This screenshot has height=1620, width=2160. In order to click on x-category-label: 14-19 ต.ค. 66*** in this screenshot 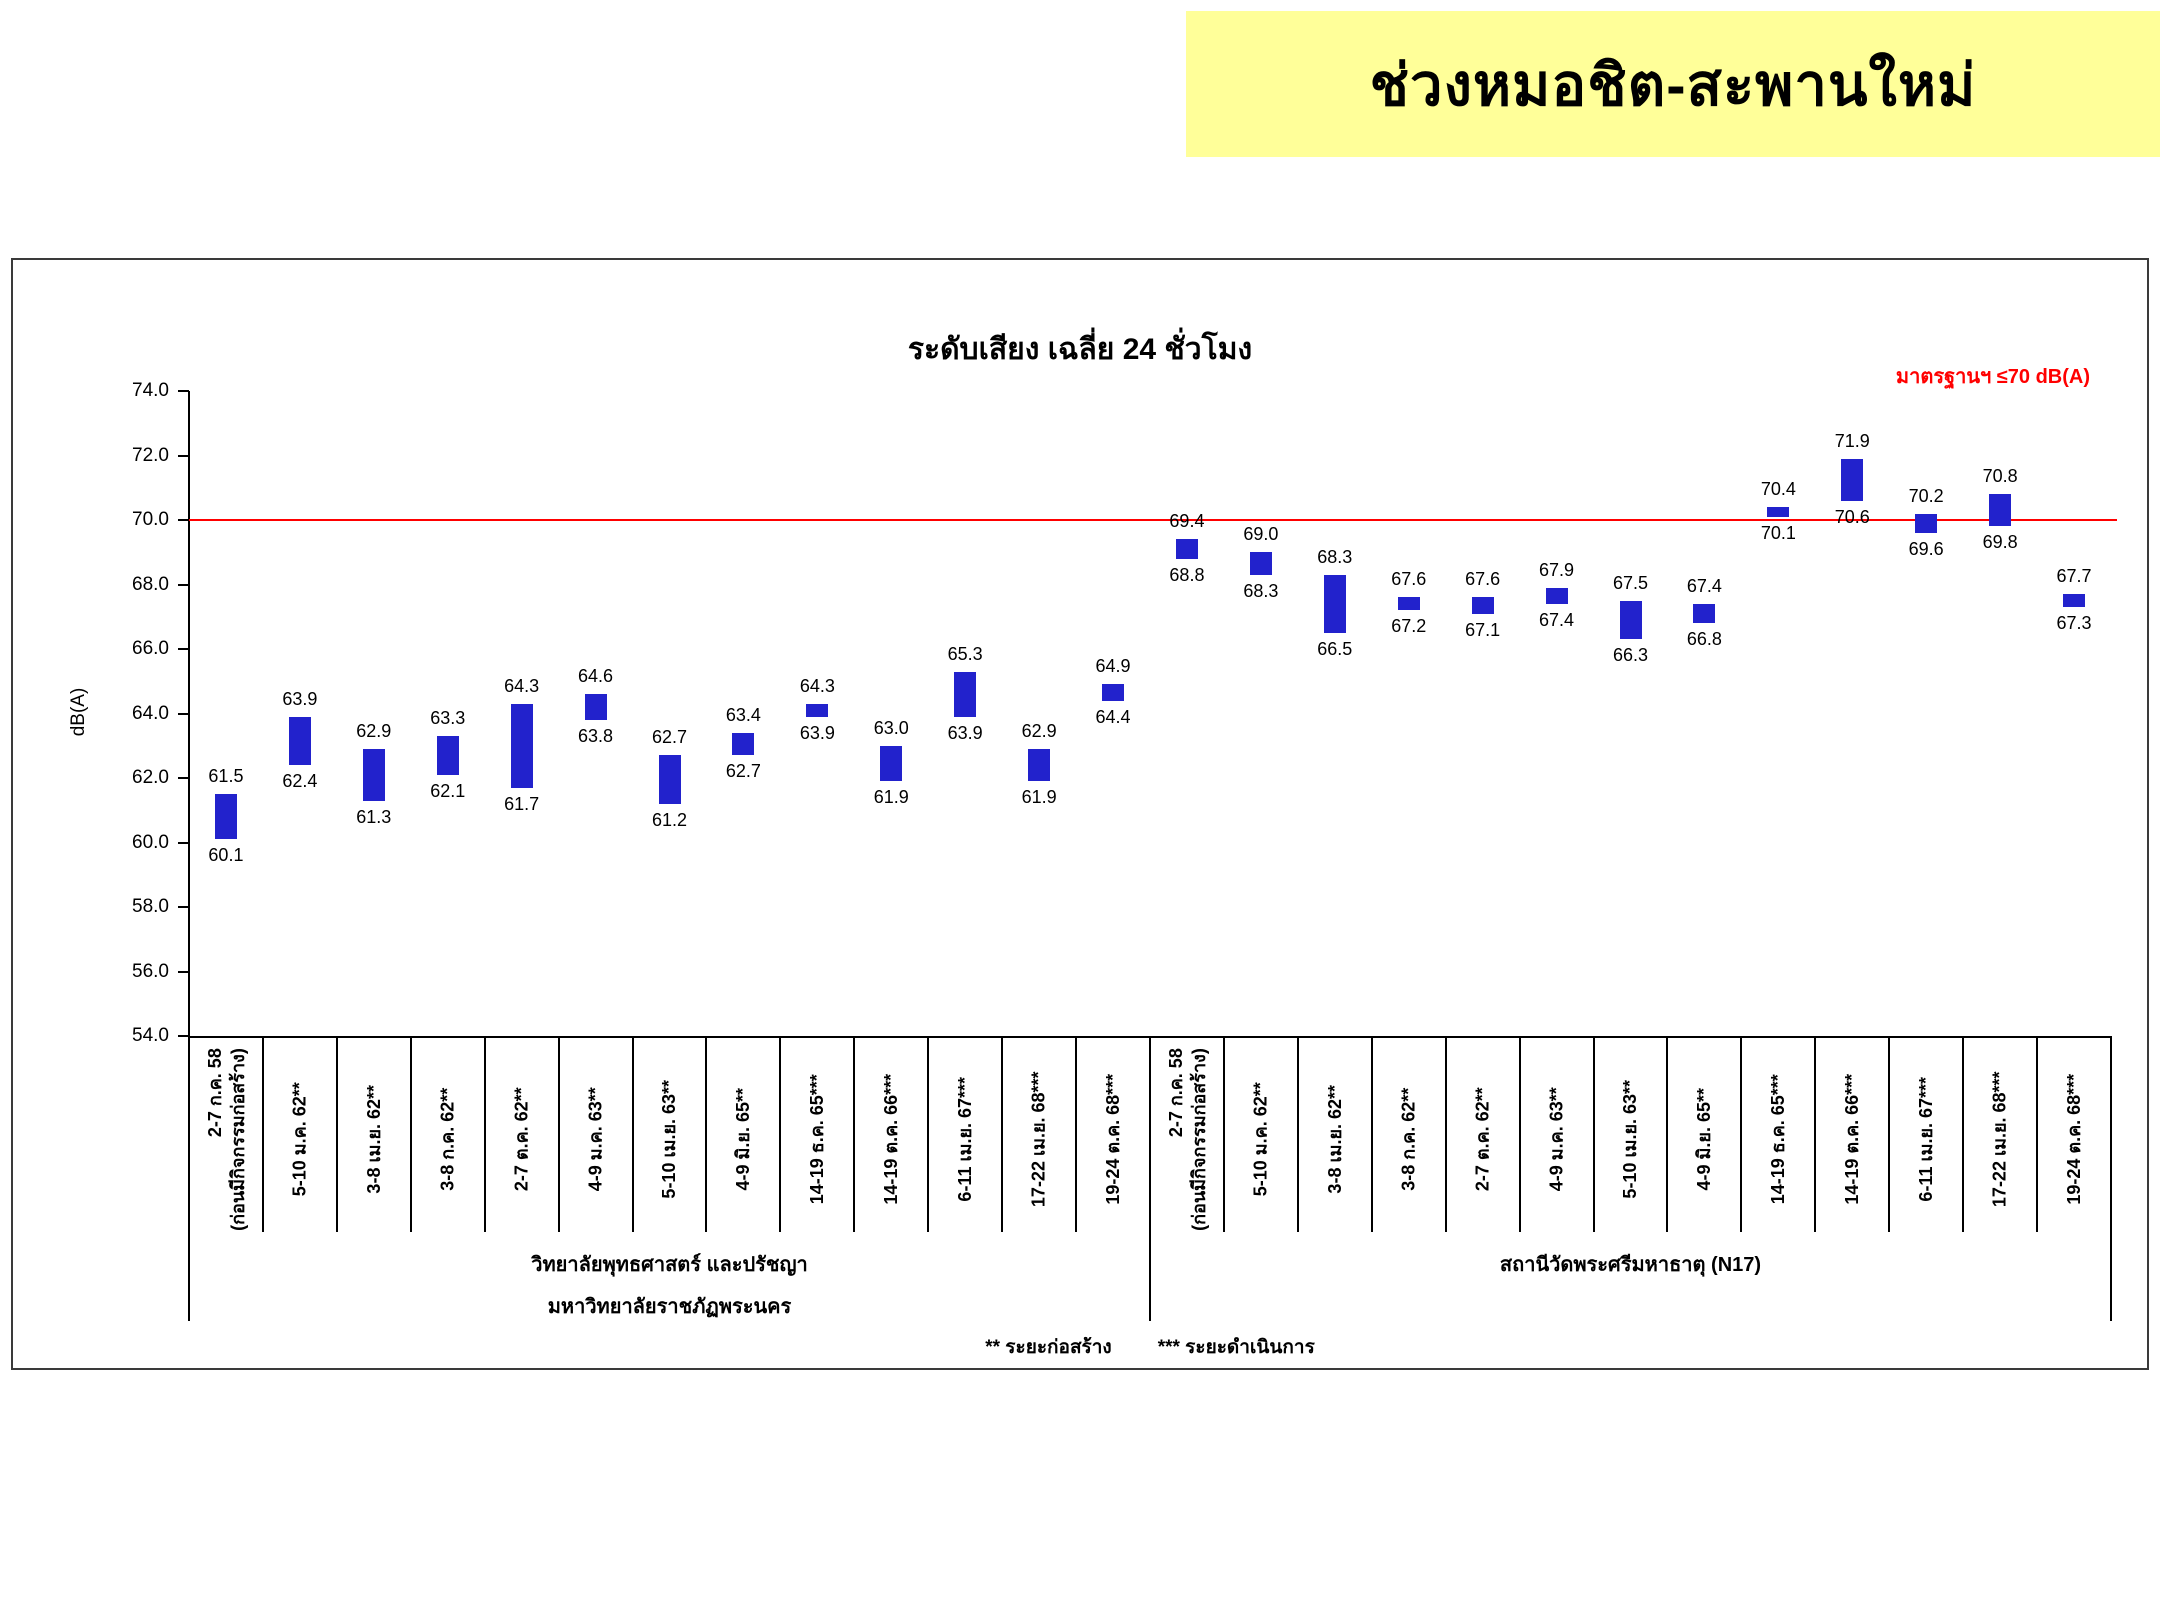, I will do `click(1852, 1139)`.